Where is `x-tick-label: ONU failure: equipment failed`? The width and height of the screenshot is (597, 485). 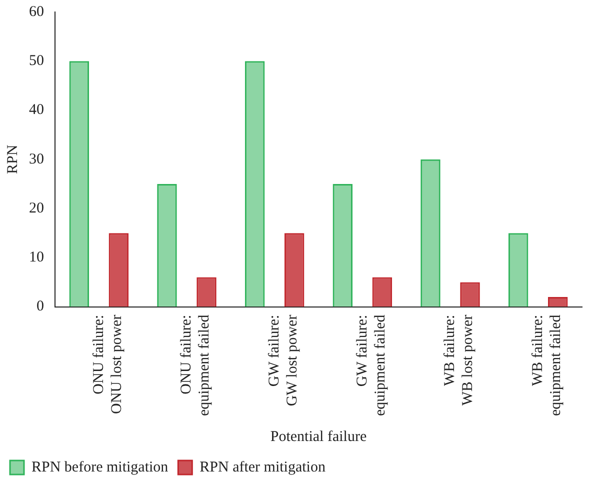
x-tick-label: ONU failure: equipment failed is located at coordinates (195, 365).